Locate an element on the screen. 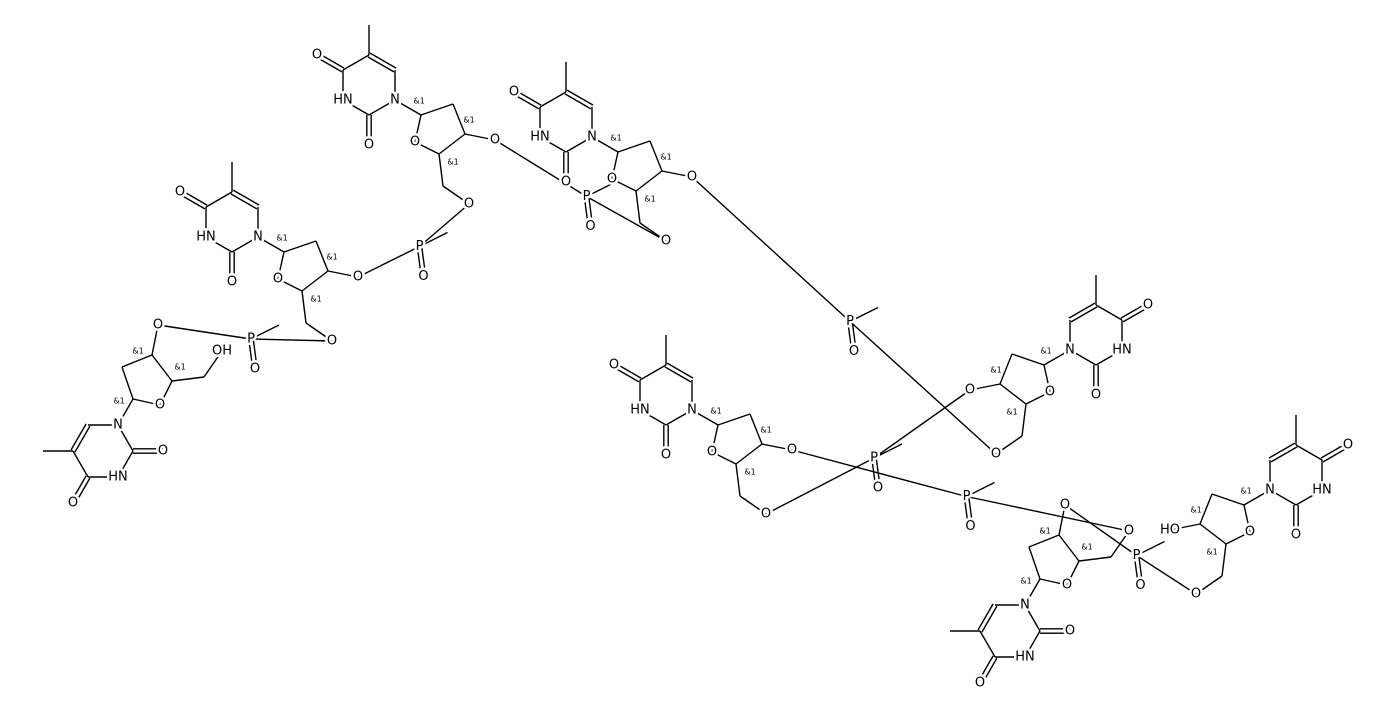  atom-label: HO is located at coordinates (1170, 530).